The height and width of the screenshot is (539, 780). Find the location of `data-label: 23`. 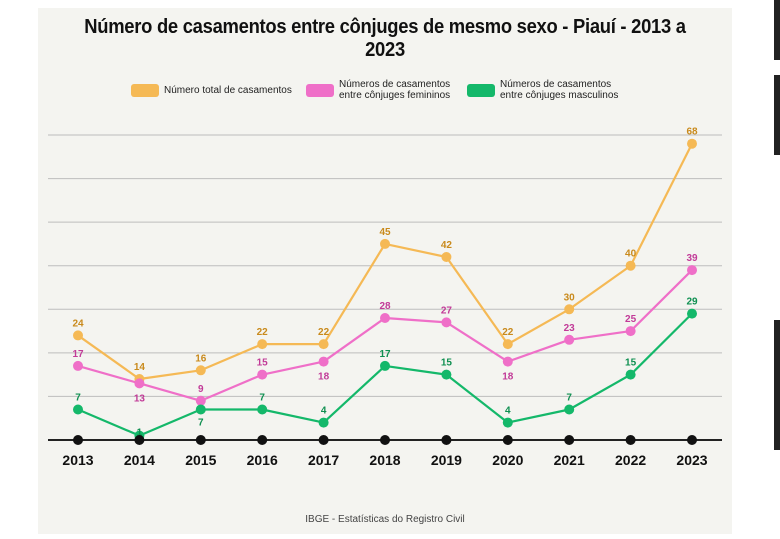

data-label: 23 is located at coordinates (570, 328).